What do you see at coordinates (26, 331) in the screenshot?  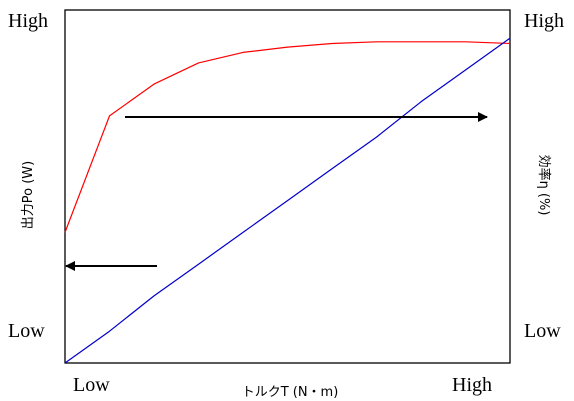 I see `y-left-tick-low: Low` at bounding box center [26, 331].